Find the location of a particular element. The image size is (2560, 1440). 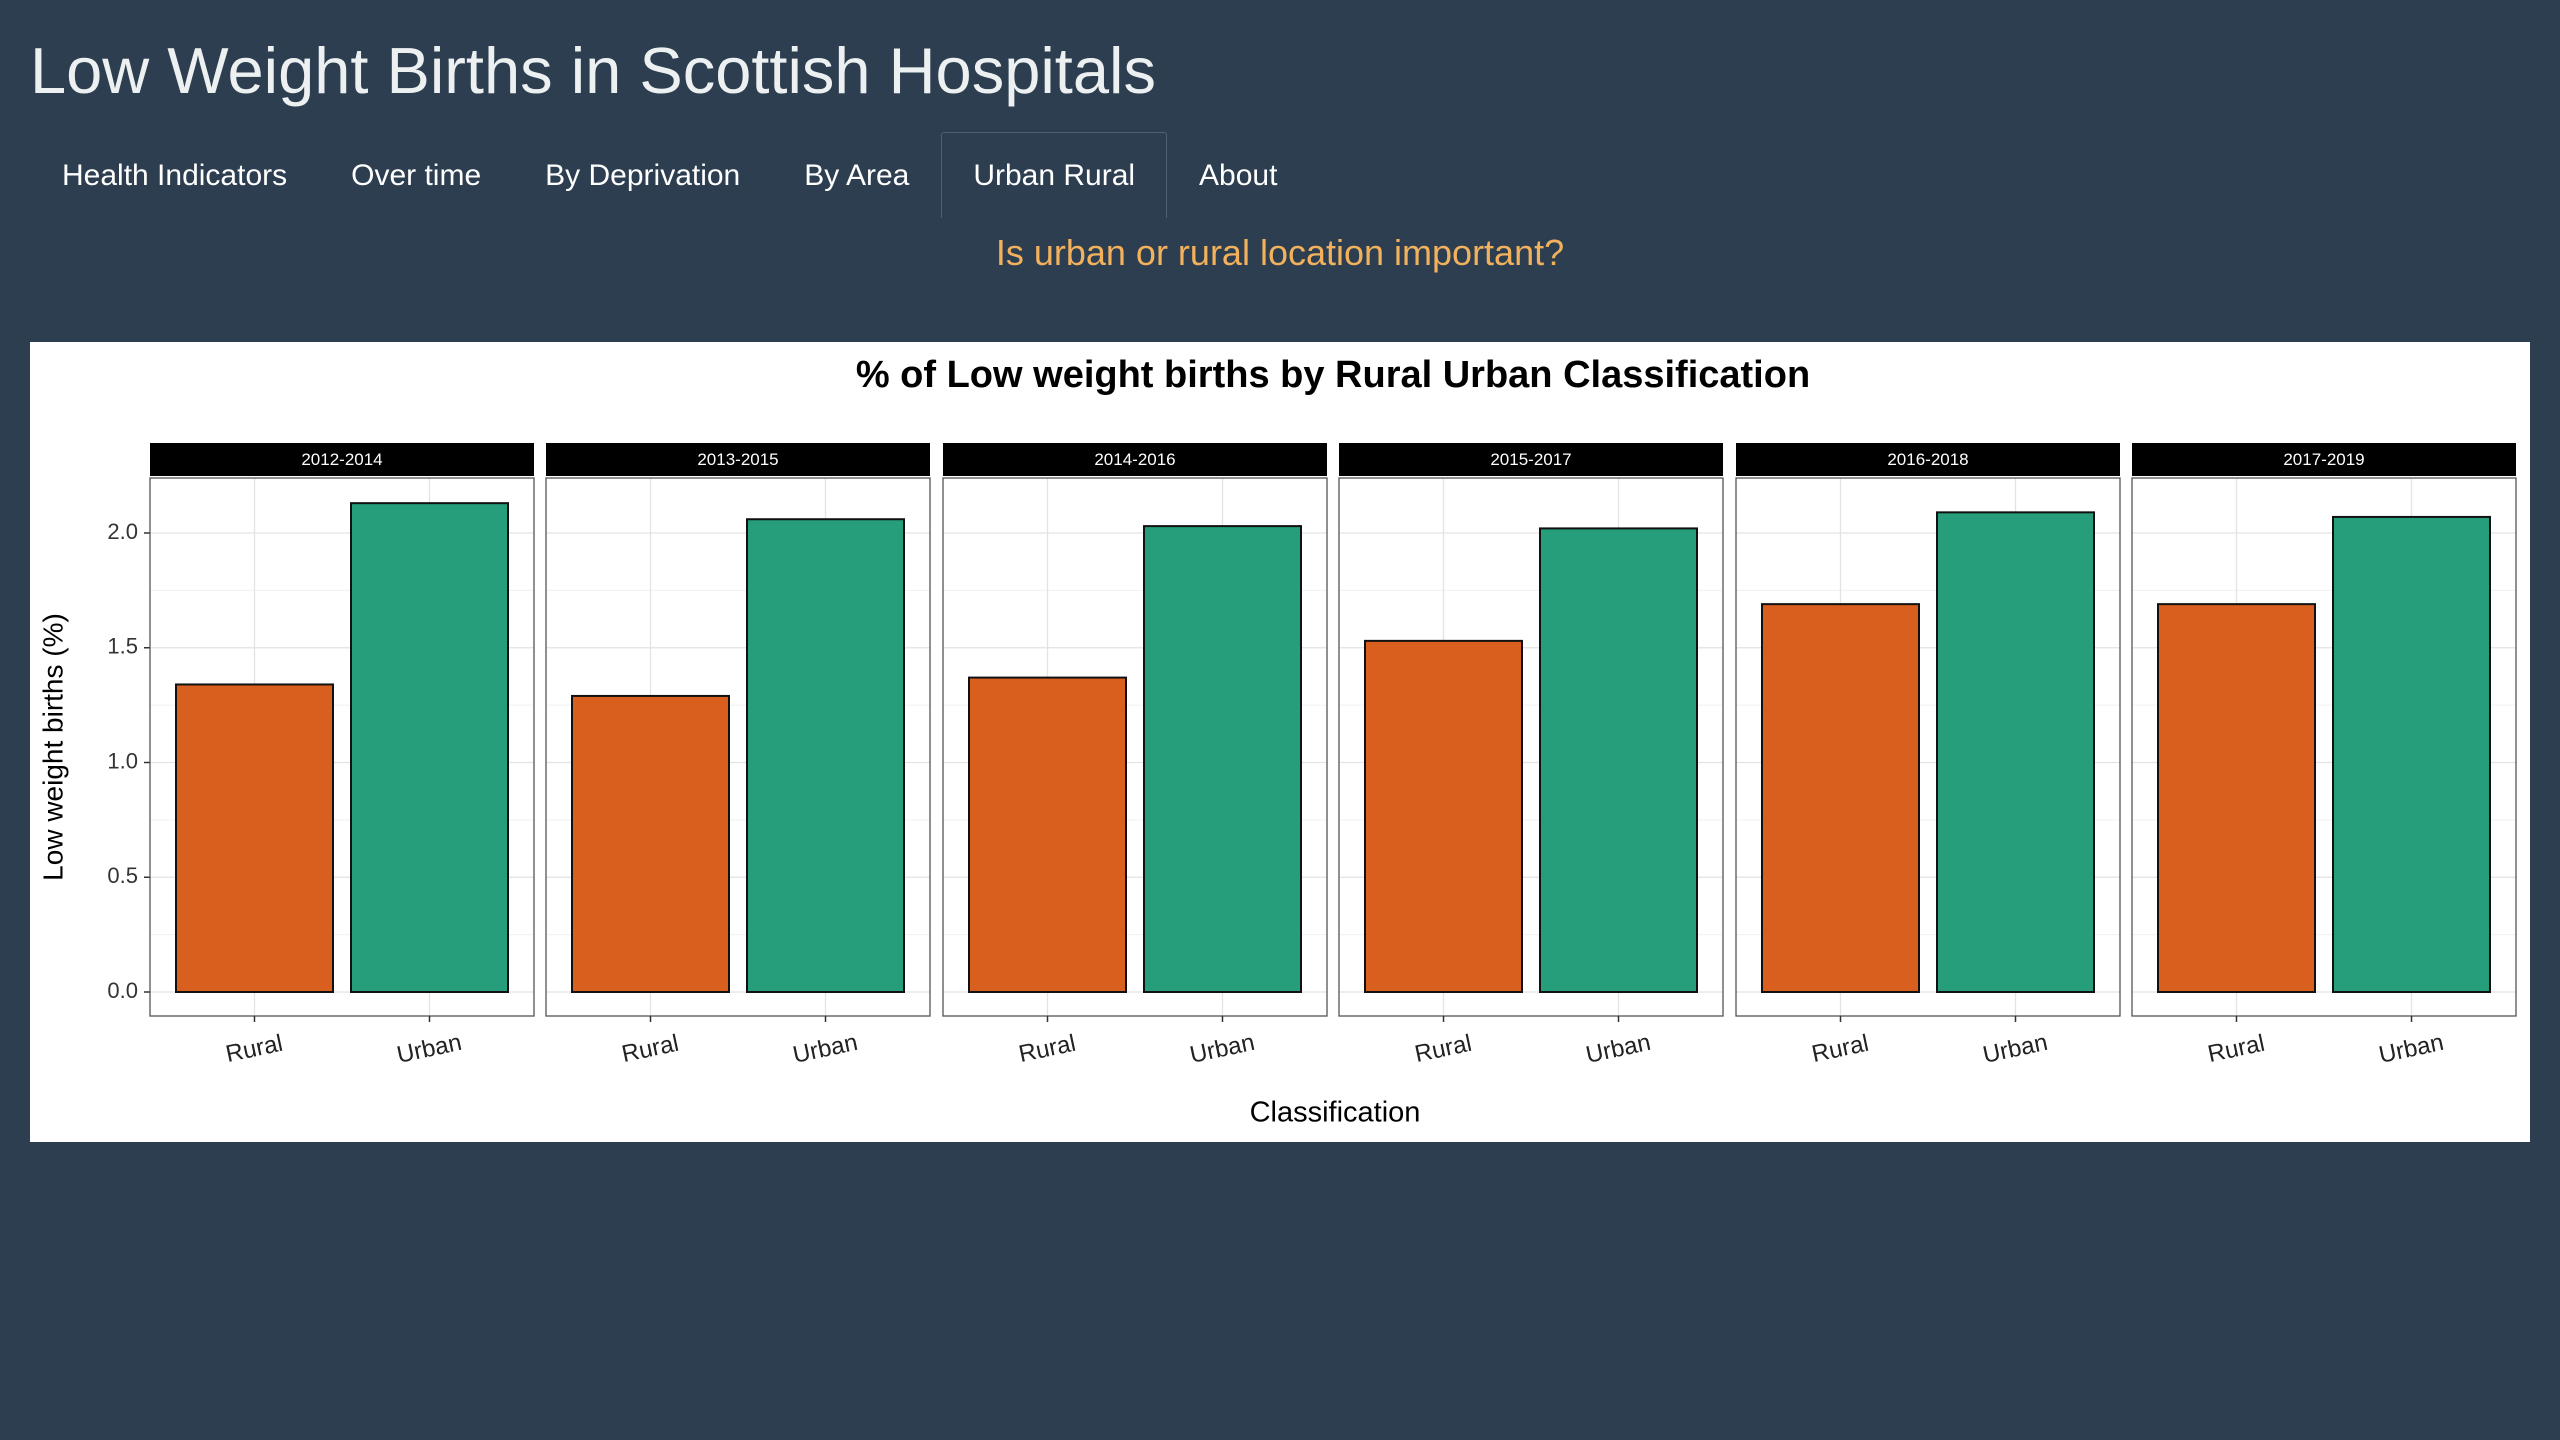

facet-2015-2017: 2015-2017 Rural Urban is located at coordinates (1531, 756).